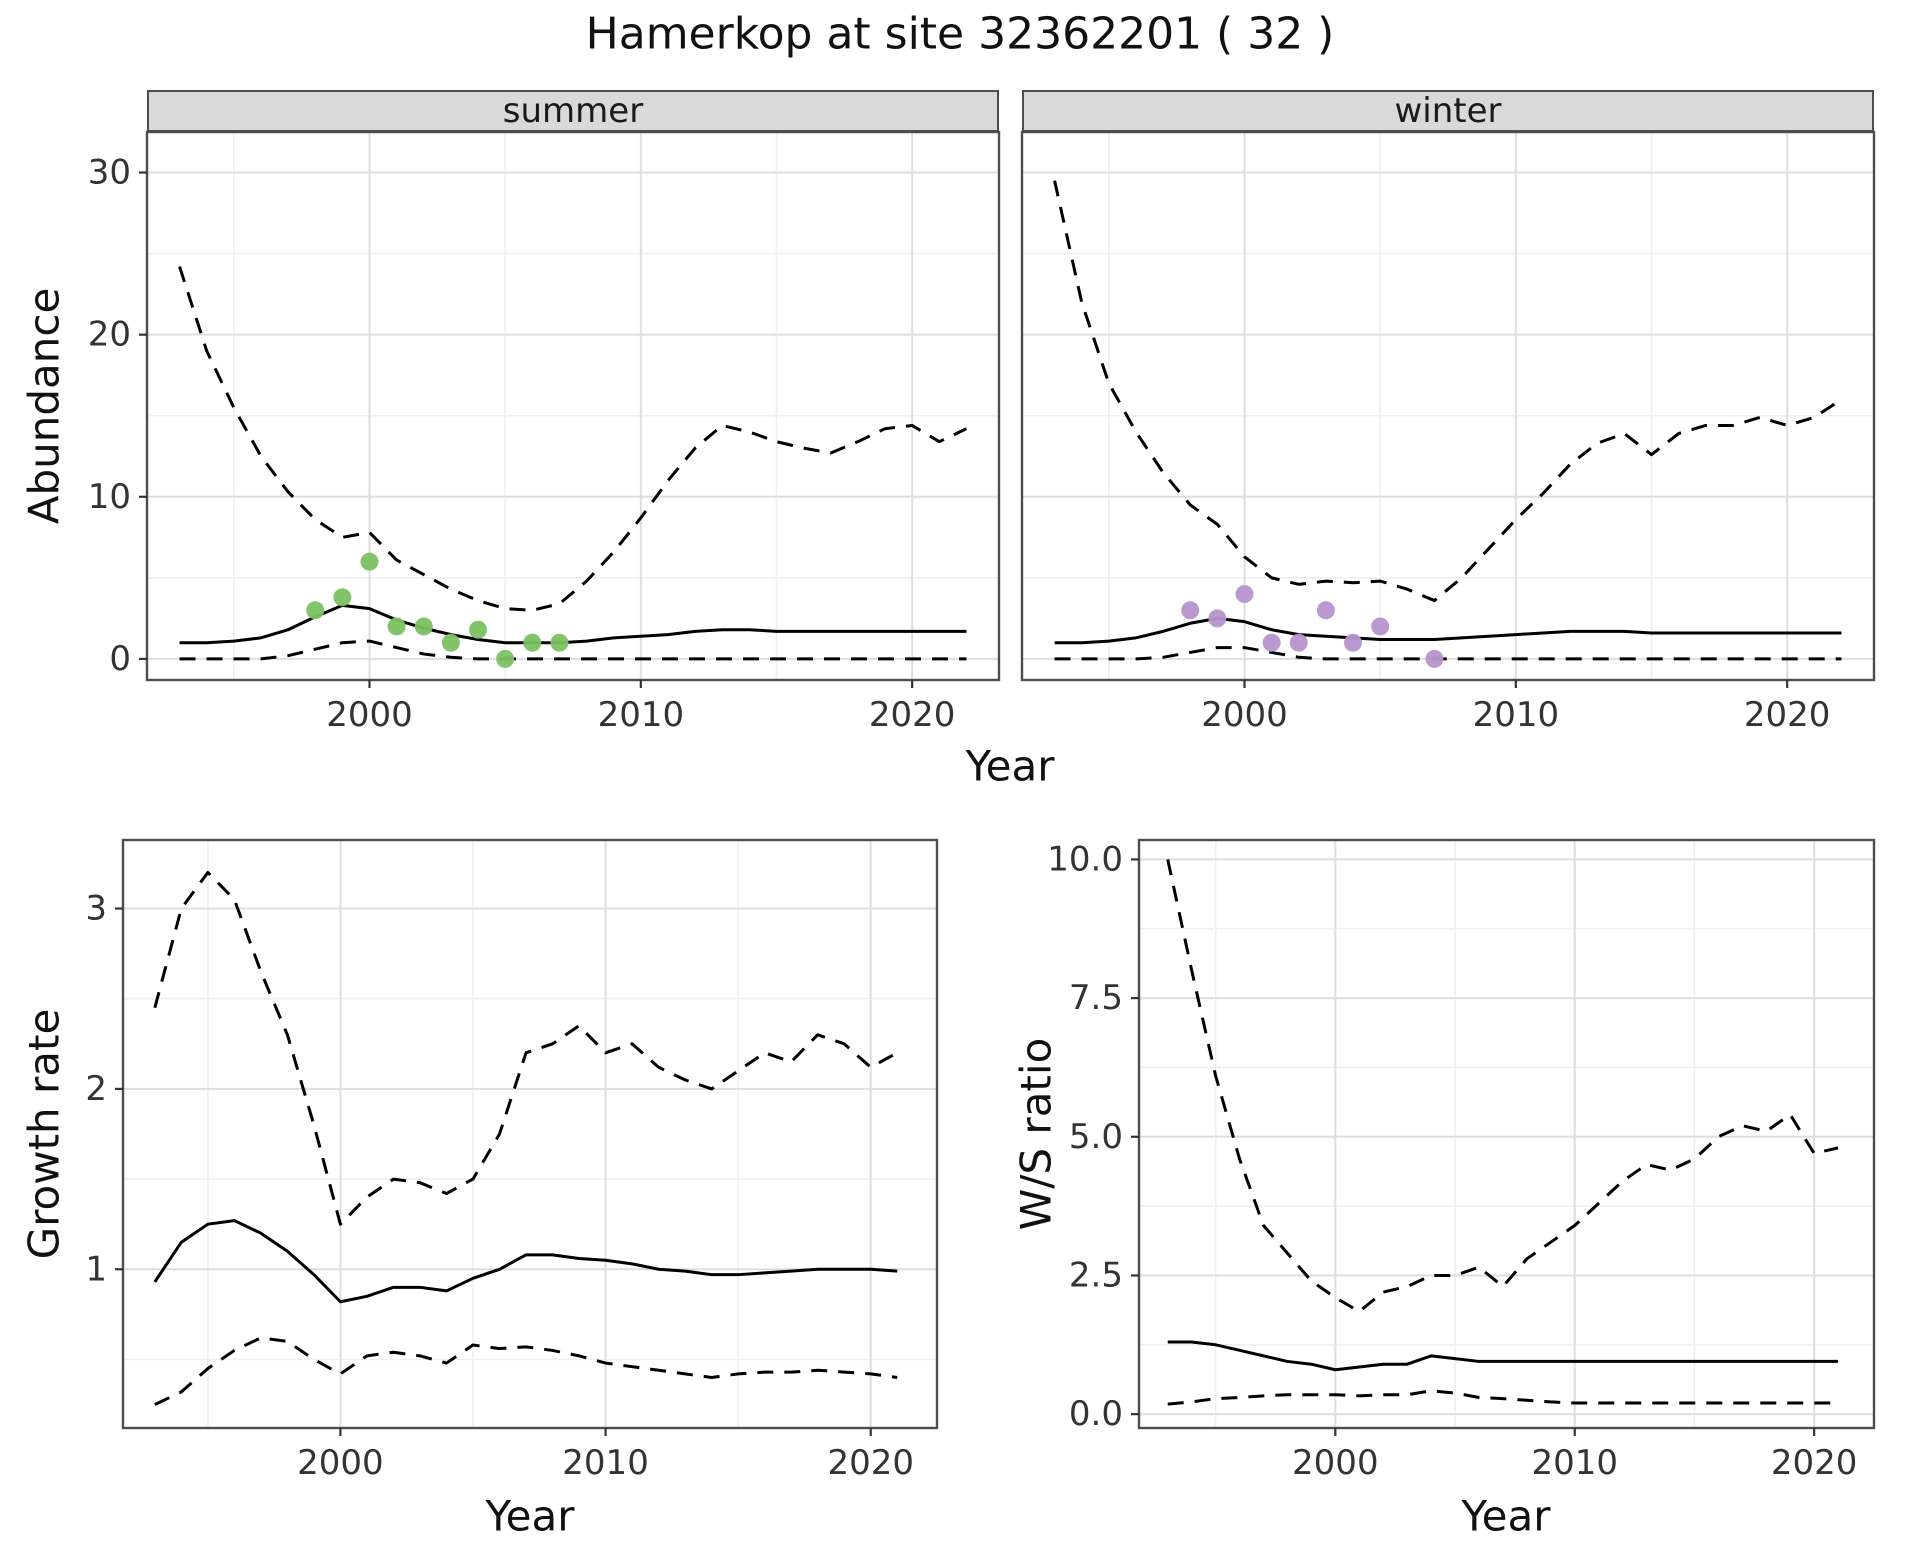 The image size is (1920, 1560). I want to click on ws-ratio-x-axis-title: Year, so click(1506, 1516).